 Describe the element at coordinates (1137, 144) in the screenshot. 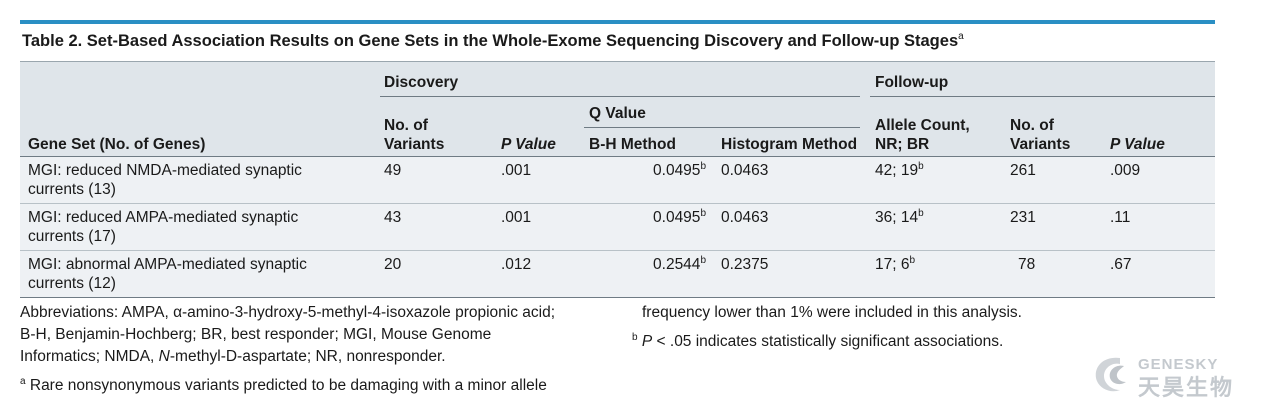

I see `header-fu-pvalue: P Value` at that location.